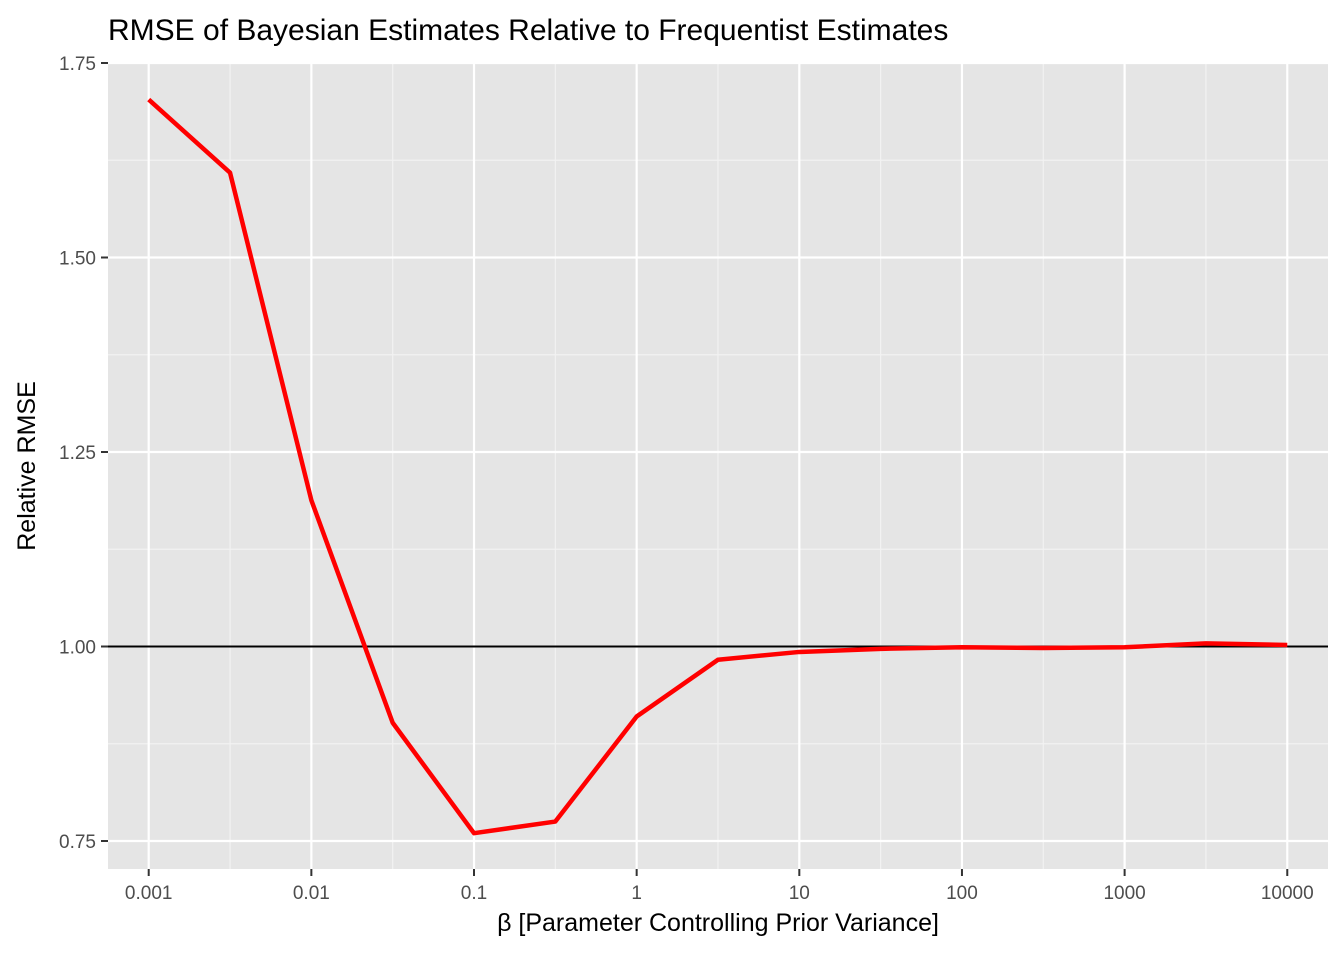 The width and height of the screenshot is (1344, 960). Describe the element at coordinates (77, 64) in the screenshot. I see `y-tick-label: 1.75` at that location.